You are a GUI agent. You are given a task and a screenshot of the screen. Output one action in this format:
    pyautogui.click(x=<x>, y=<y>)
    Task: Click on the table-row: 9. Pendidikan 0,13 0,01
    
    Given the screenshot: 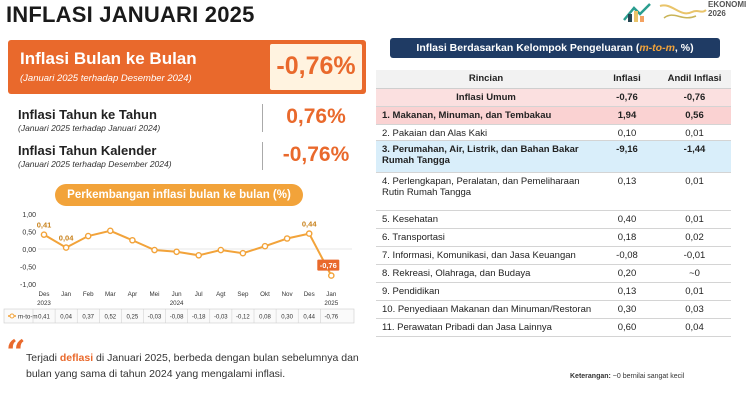 What is the action you would take?
    pyautogui.click(x=553, y=291)
    